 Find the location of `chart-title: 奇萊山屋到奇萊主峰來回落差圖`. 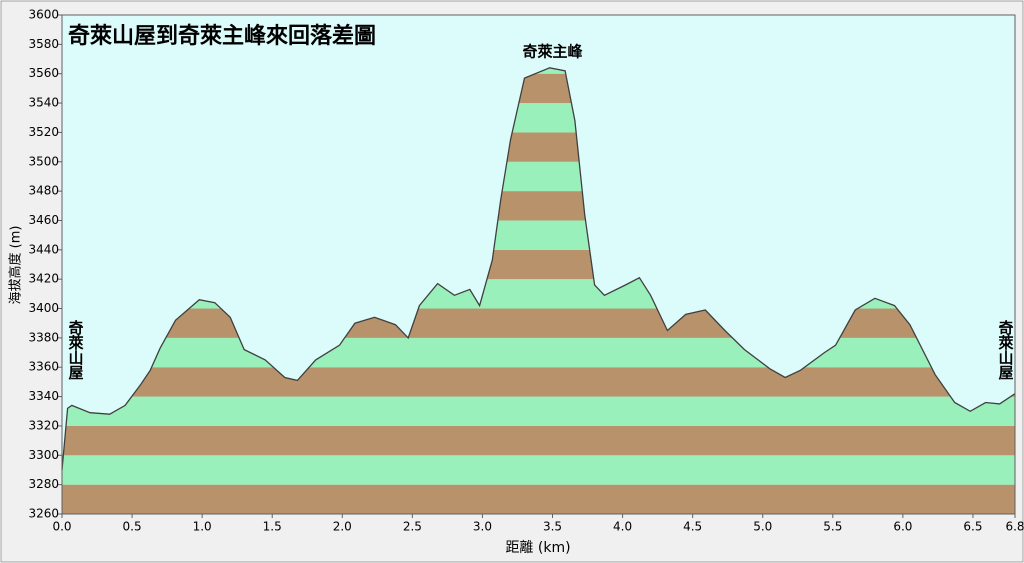

chart-title: 奇萊山屋到奇萊主峰來回落差圖 is located at coordinates (222, 36).